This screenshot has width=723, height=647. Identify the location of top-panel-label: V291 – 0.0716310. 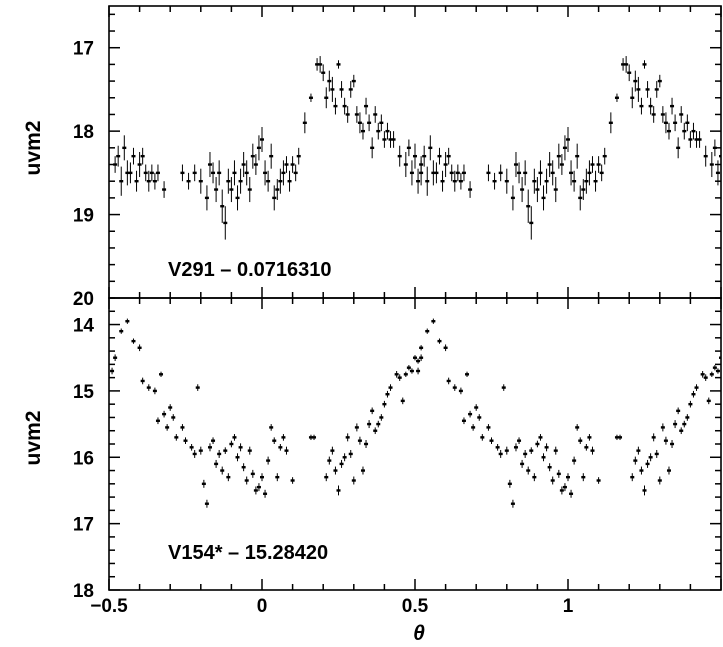
(250, 270).